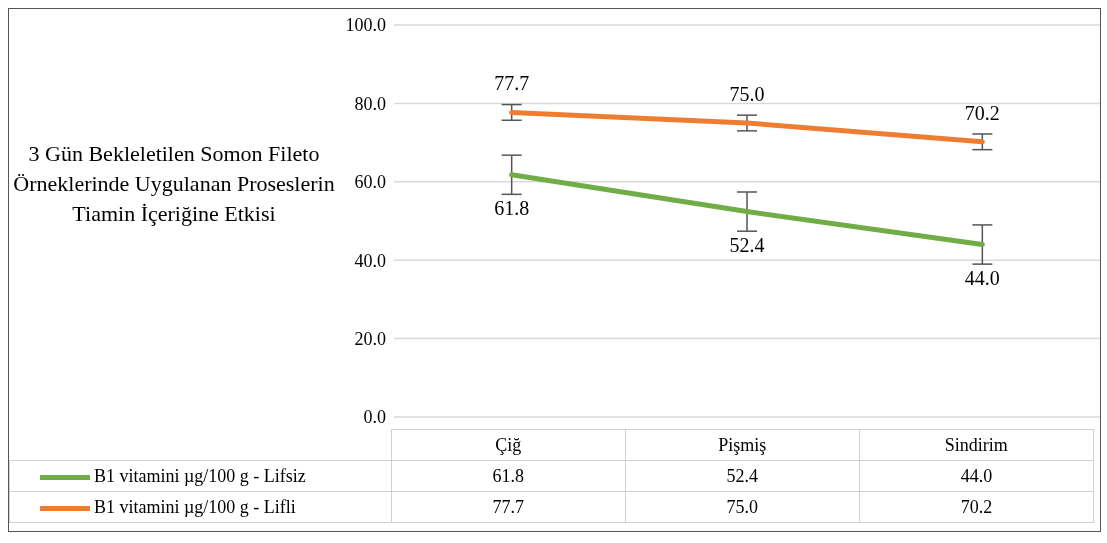 The image size is (1107, 543). What do you see at coordinates (982, 277) in the screenshot?
I see `text: 44.0` at bounding box center [982, 277].